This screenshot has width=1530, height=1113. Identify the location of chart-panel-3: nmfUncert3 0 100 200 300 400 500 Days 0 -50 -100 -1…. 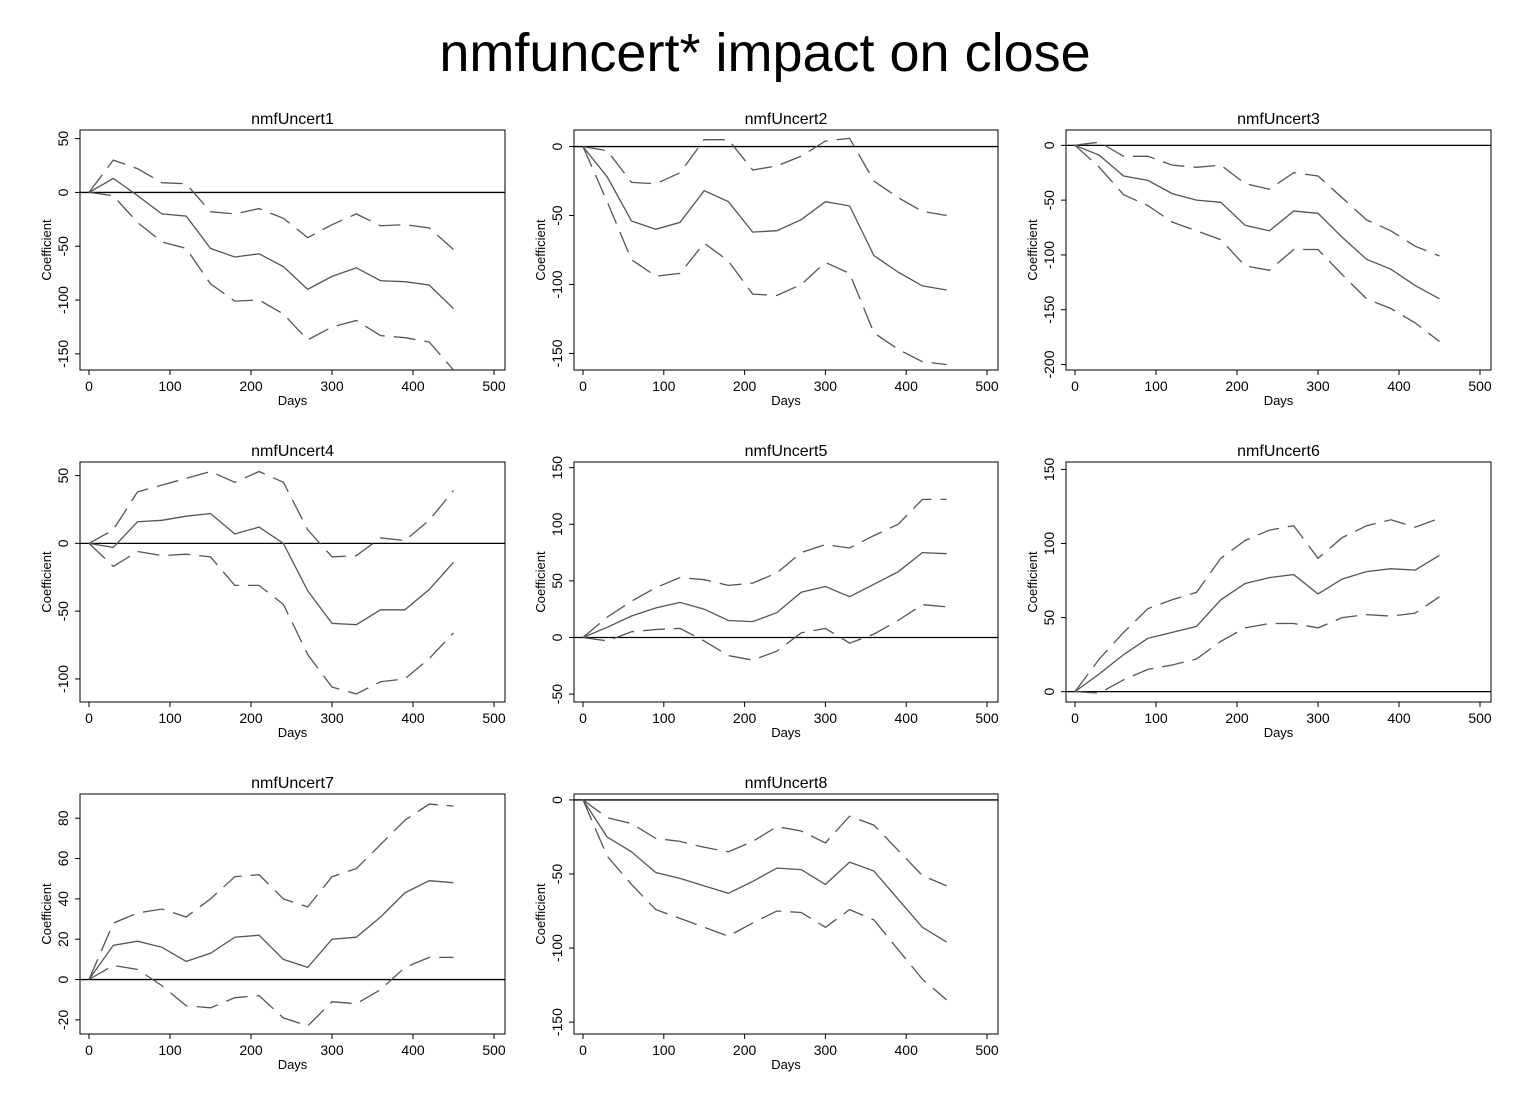
(1258, 259).